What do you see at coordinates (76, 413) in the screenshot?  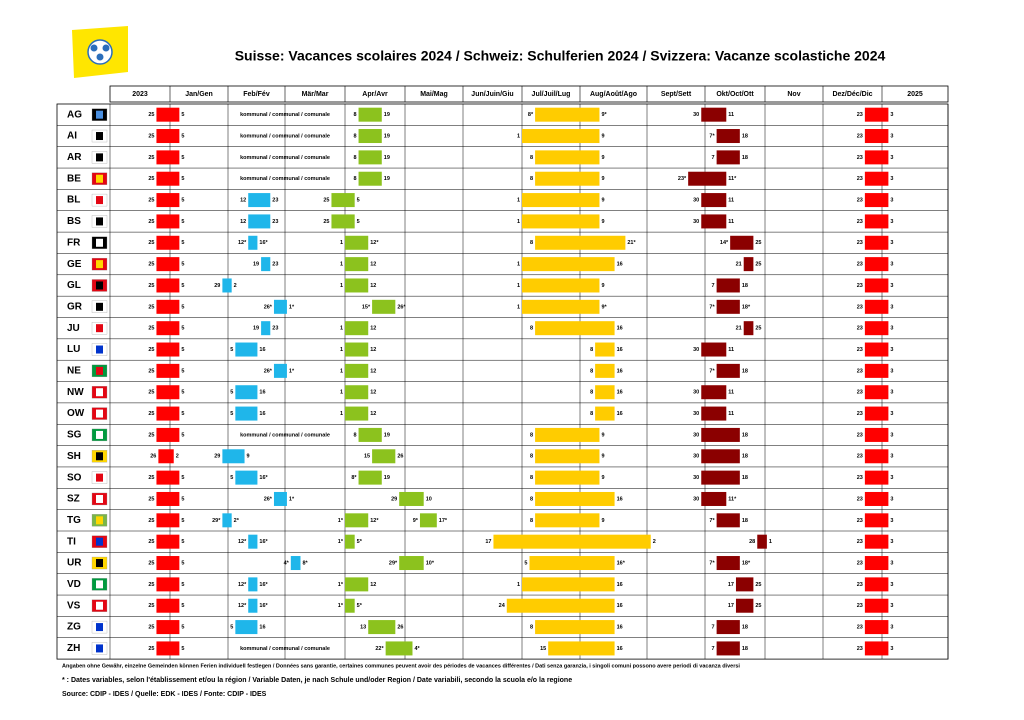 I see `canton-code: OW` at bounding box center [76, 413].